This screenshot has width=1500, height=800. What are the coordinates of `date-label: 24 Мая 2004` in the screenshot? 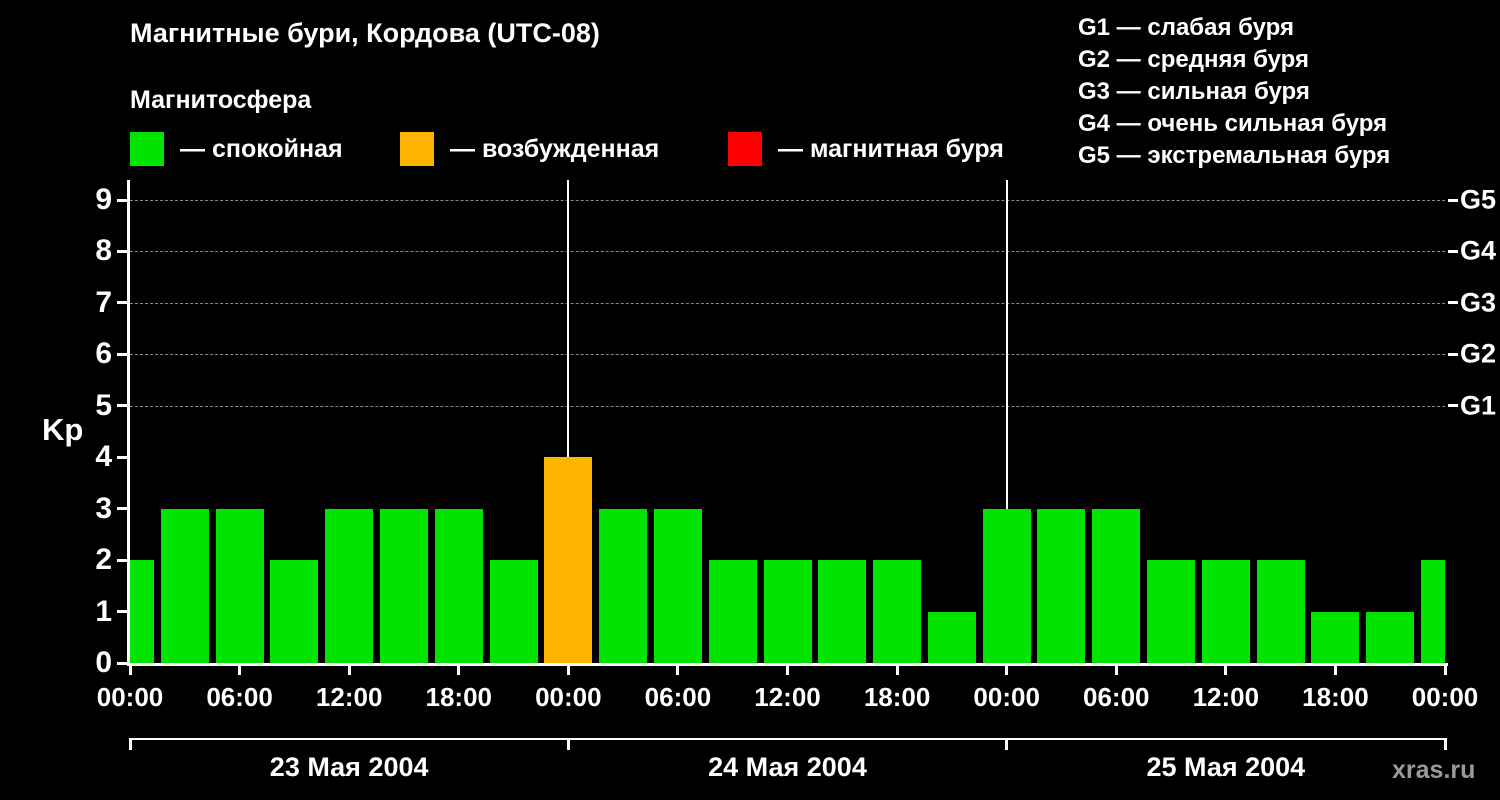 It's located at (787, 767).